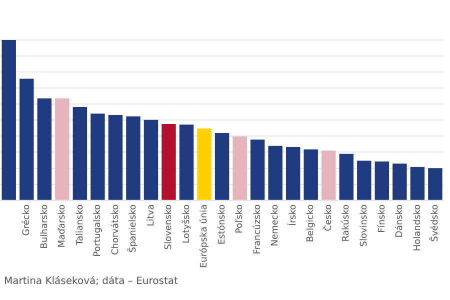 This screenshot has width=450, height=300. I want to click on x-tick-label: Nemecko, so click(275, 225).